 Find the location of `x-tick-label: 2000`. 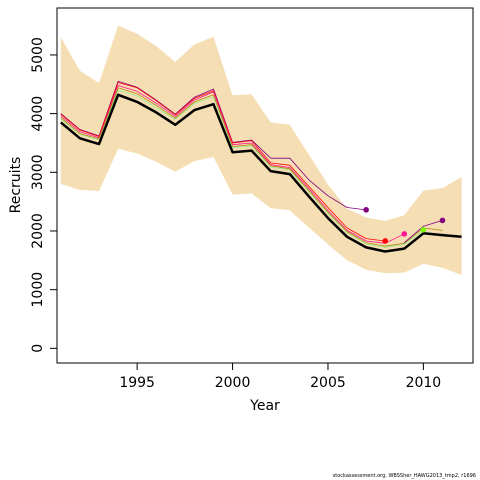

x-tick-label: 2000 is located at coordinates (233, 383).